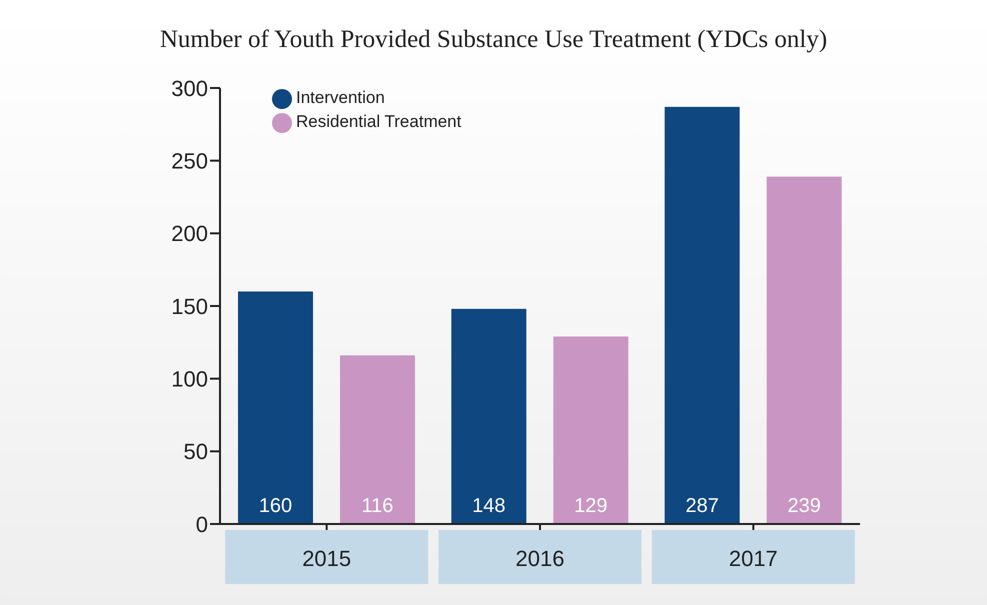 This screenshot has width=987, height=605. I want to click on chart-title: Number of Youth Provided Substance Use Treatment (YDCs only), so click(493, 40).